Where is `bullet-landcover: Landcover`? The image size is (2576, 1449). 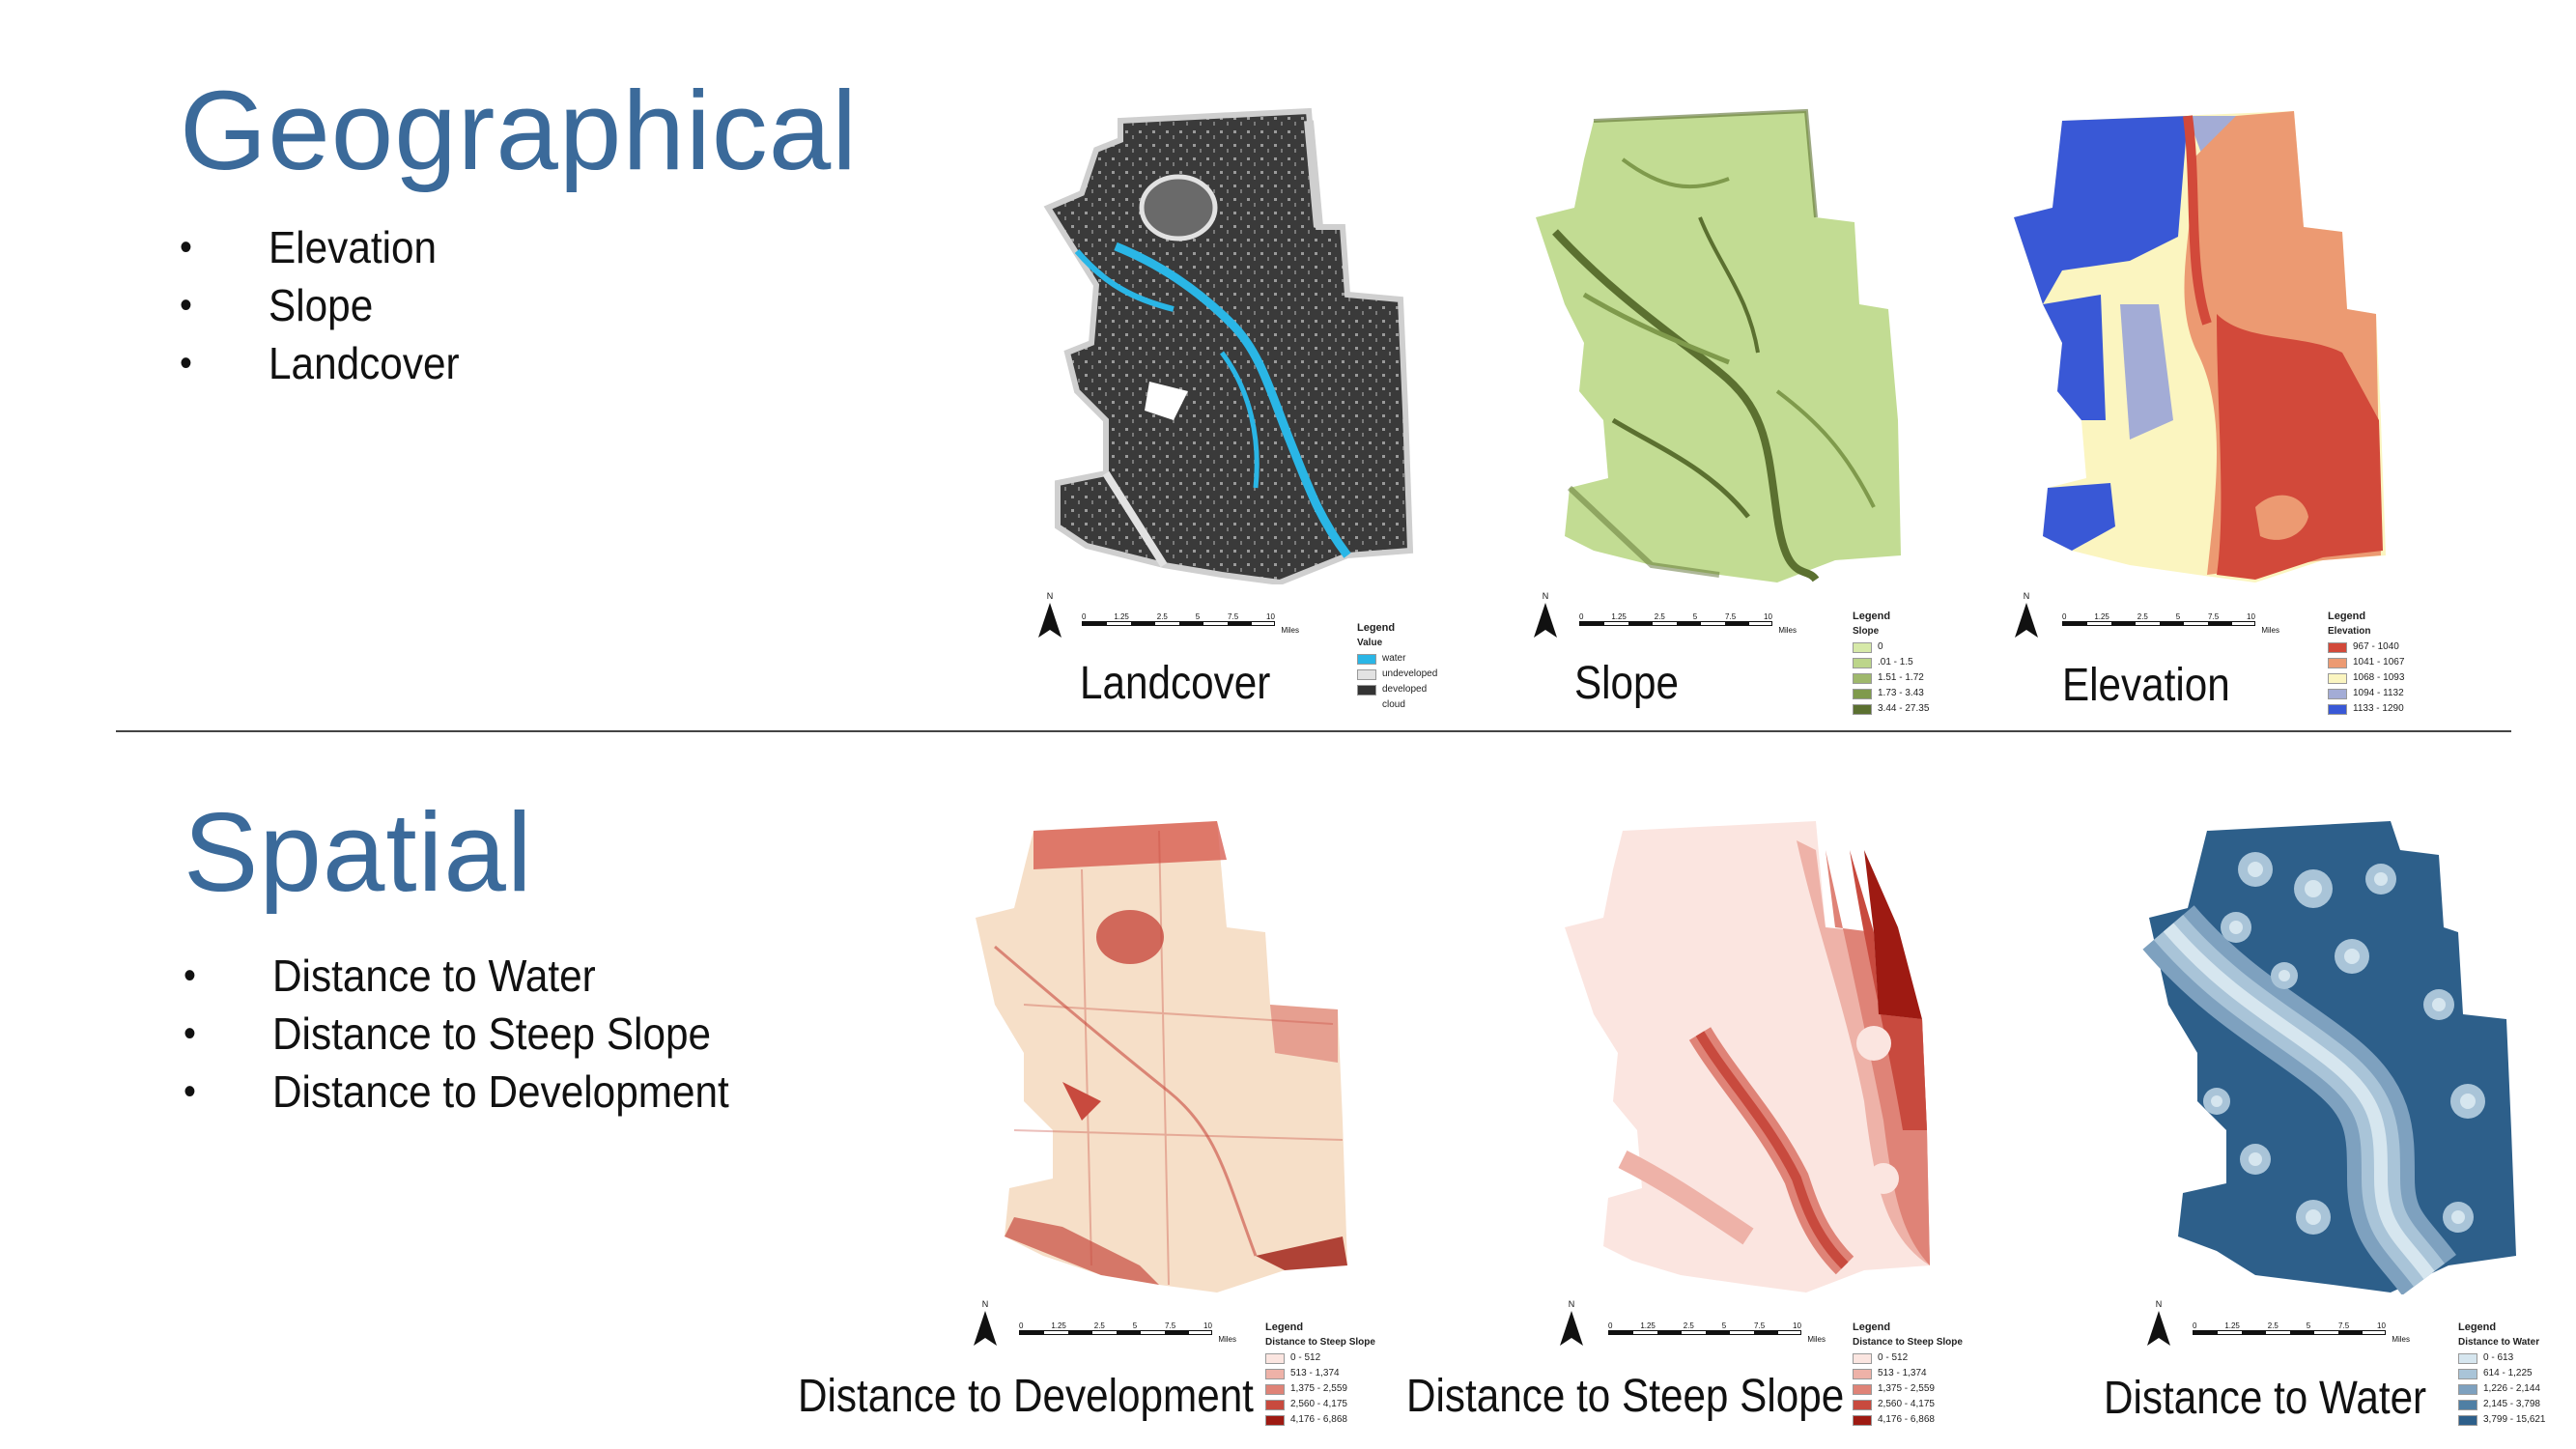 bullet-landcover: Landcover is located at coordinates (320, 363).